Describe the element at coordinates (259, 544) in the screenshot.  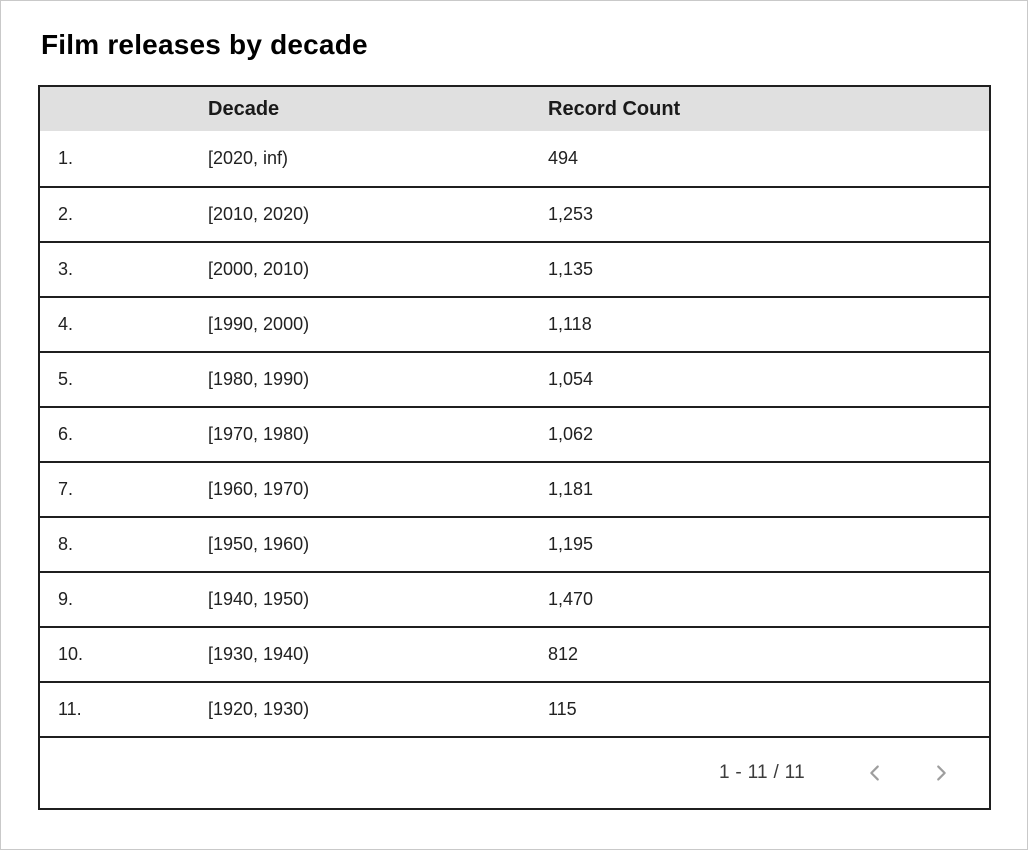
I see `cell-decade: [1950, 1960)` at that location.